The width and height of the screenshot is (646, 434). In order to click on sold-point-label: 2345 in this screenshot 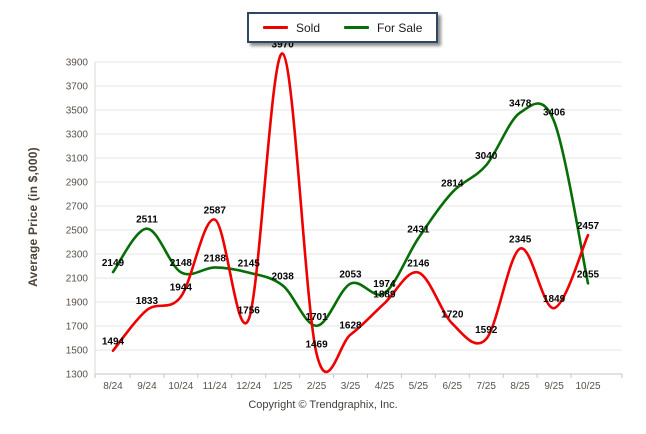, I will do `click(520, 240)`.